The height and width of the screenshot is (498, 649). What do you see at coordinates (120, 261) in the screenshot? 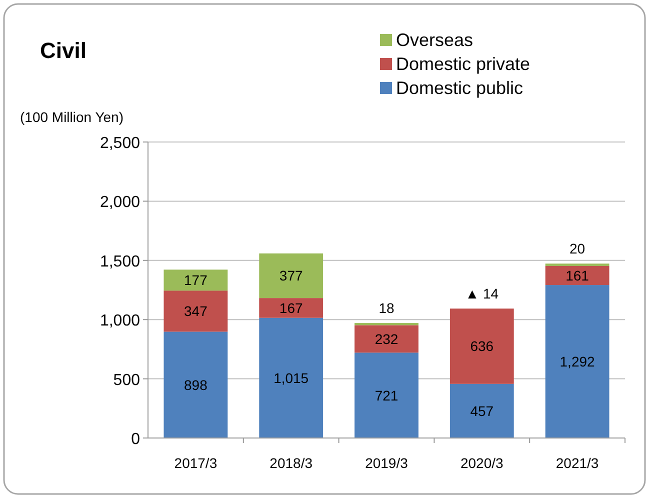
I see `y-tick-label: 1,500` at bounding box center [120, 261].